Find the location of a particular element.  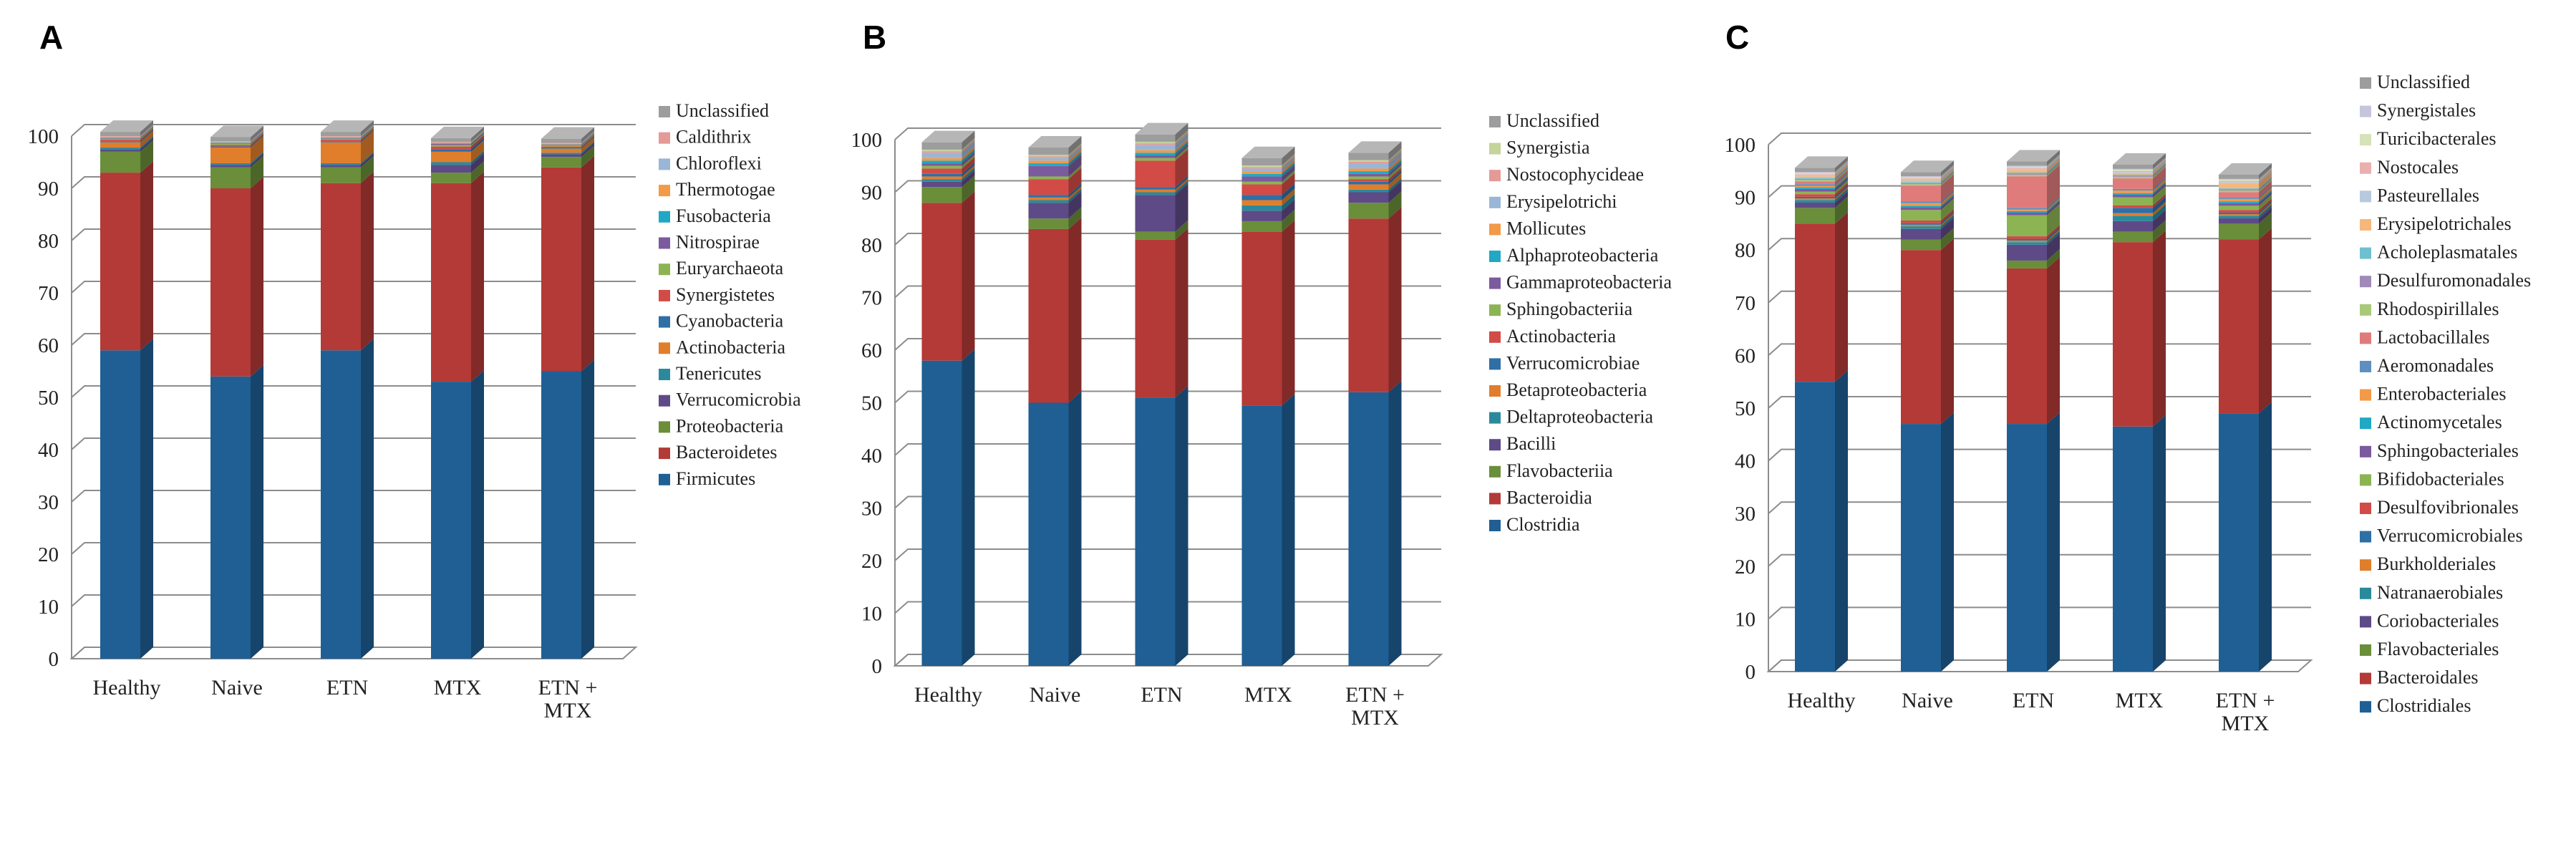

y-tick-label: 100 is located at coordinates (867, 140).